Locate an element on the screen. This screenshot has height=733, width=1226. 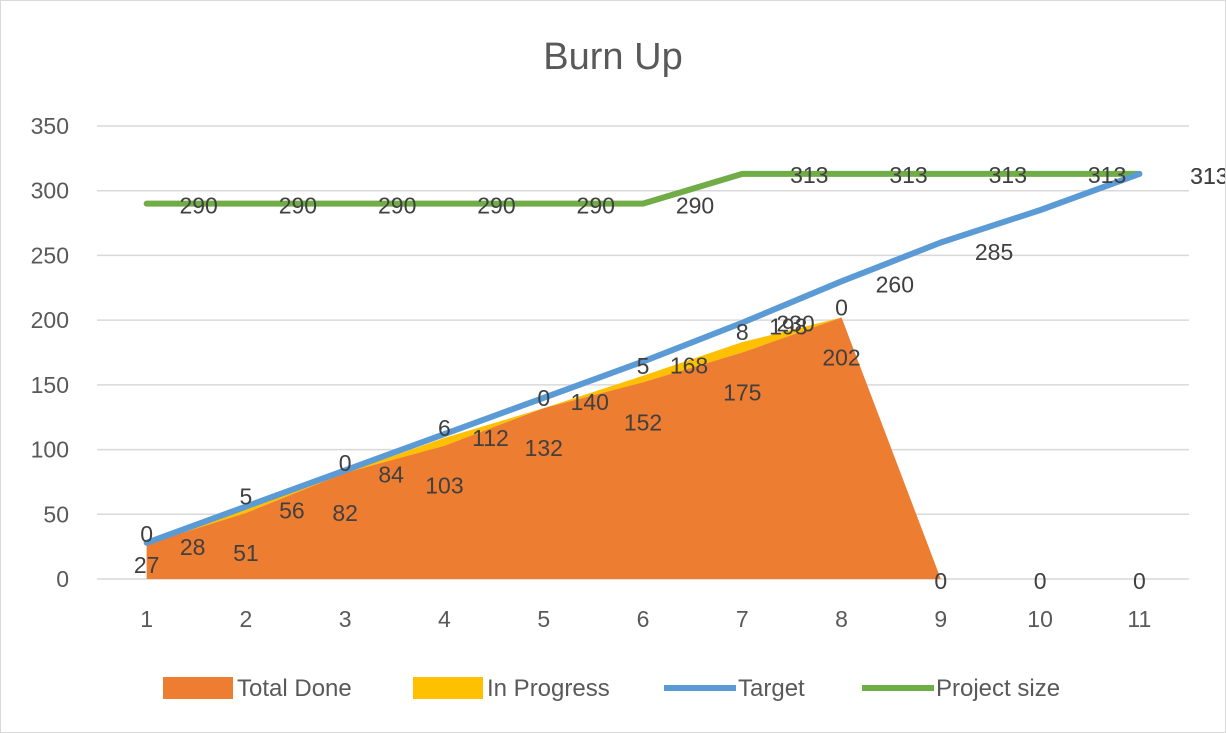
target-label: 56 is located at coordinates (292, 511).